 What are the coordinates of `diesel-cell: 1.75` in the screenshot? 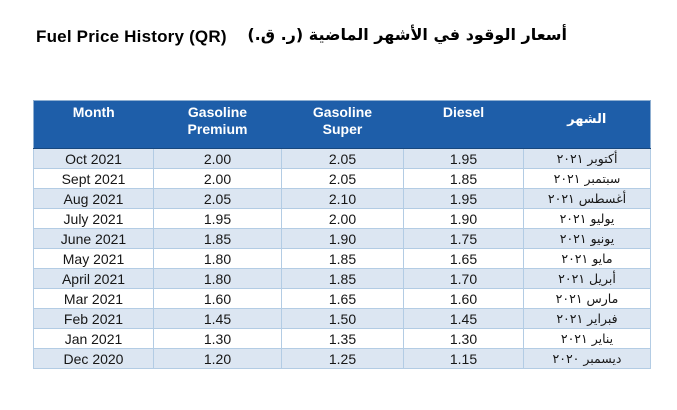 It's located at (463, 238).